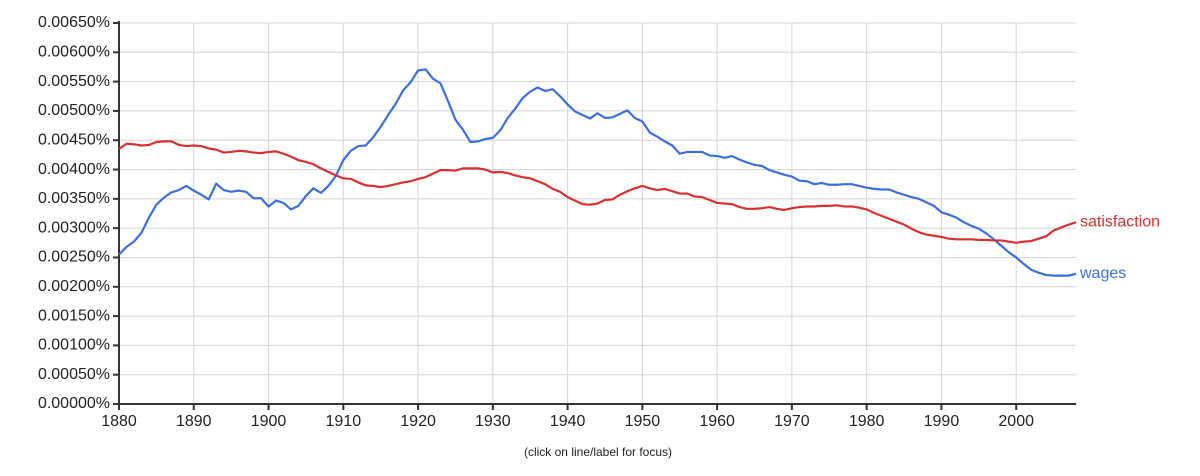  What do you see at coordinates (74, 139) in the screenshot?
I see `y-tick-label: 0.00450%` at bounding box center [74, 139].